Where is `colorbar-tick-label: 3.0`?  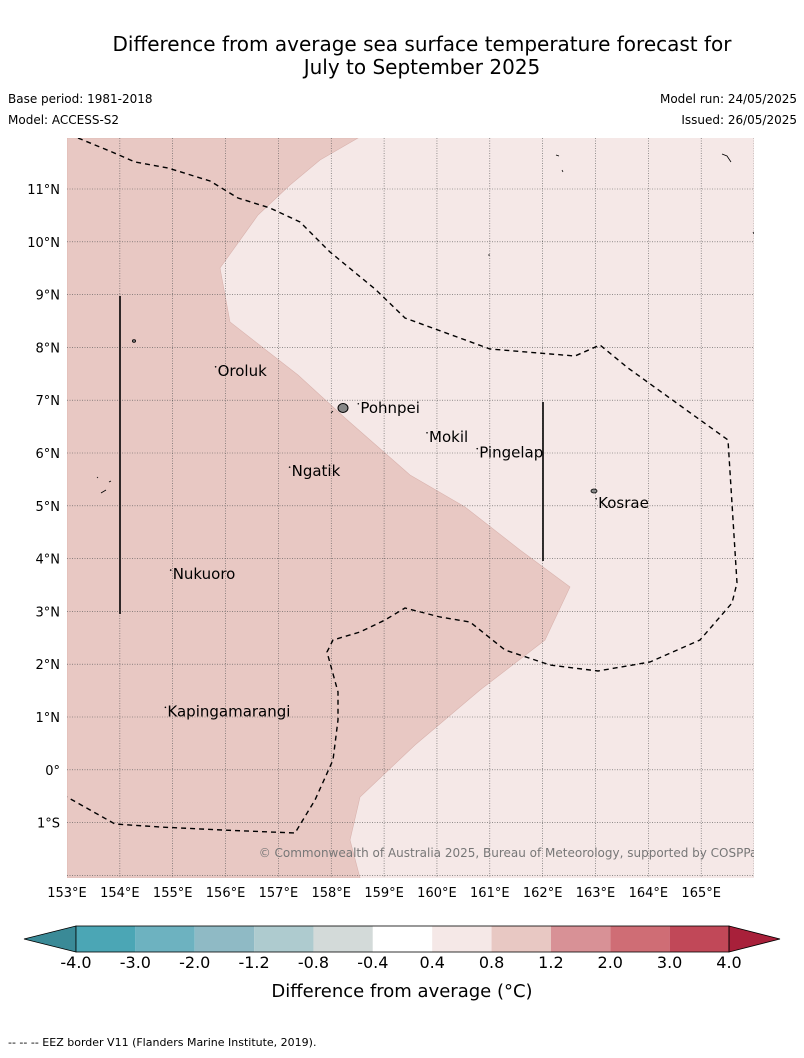 colorbar-tick-label: 3.0 is located at coordinates (669, 962).